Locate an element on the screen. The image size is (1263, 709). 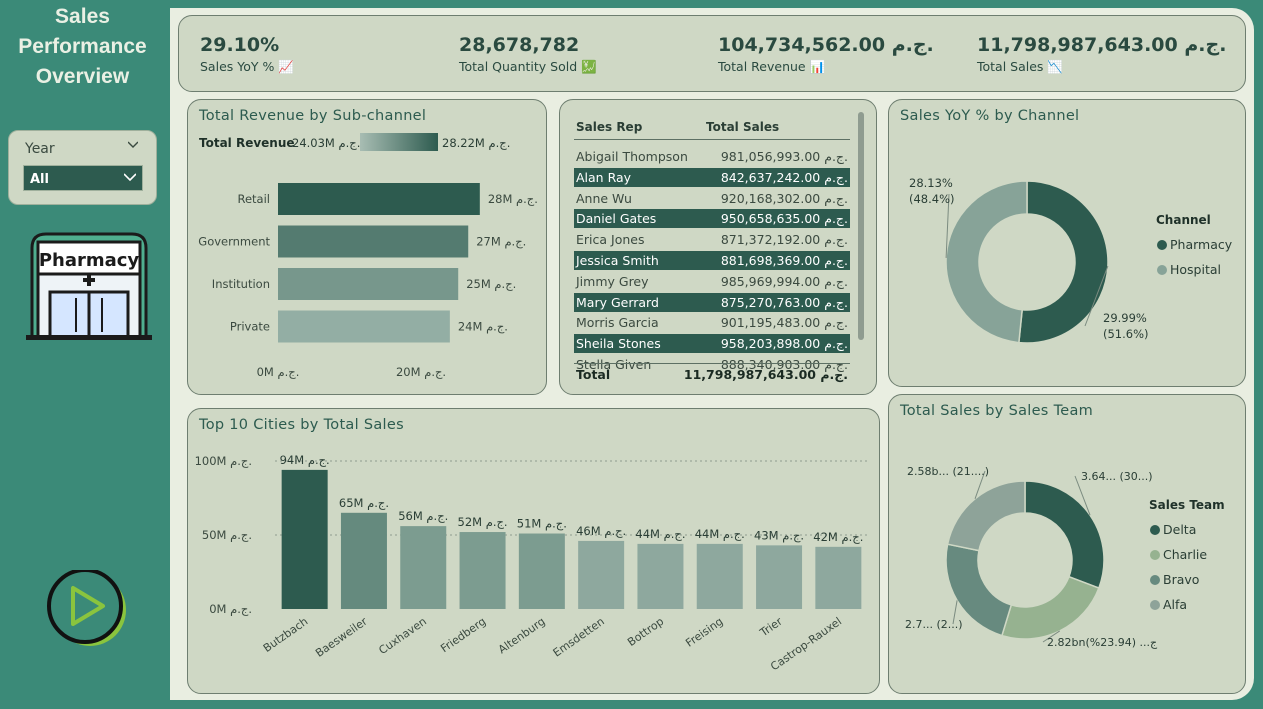
data-label: 43M ج.م. is located at coordinates (779, 535).